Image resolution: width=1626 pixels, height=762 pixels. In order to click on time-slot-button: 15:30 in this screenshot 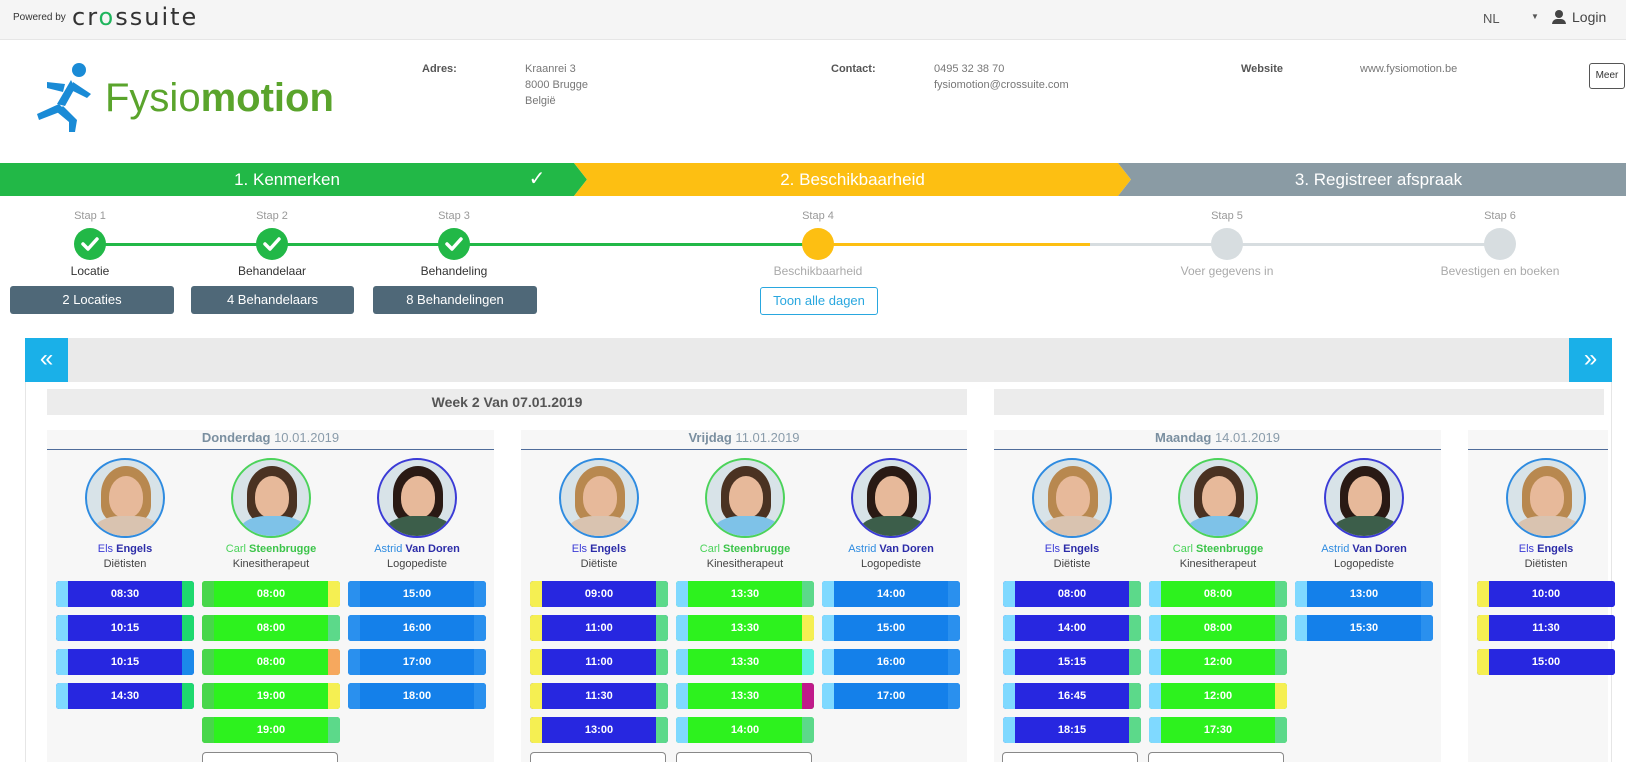, I will do `click(1364, 628)`.